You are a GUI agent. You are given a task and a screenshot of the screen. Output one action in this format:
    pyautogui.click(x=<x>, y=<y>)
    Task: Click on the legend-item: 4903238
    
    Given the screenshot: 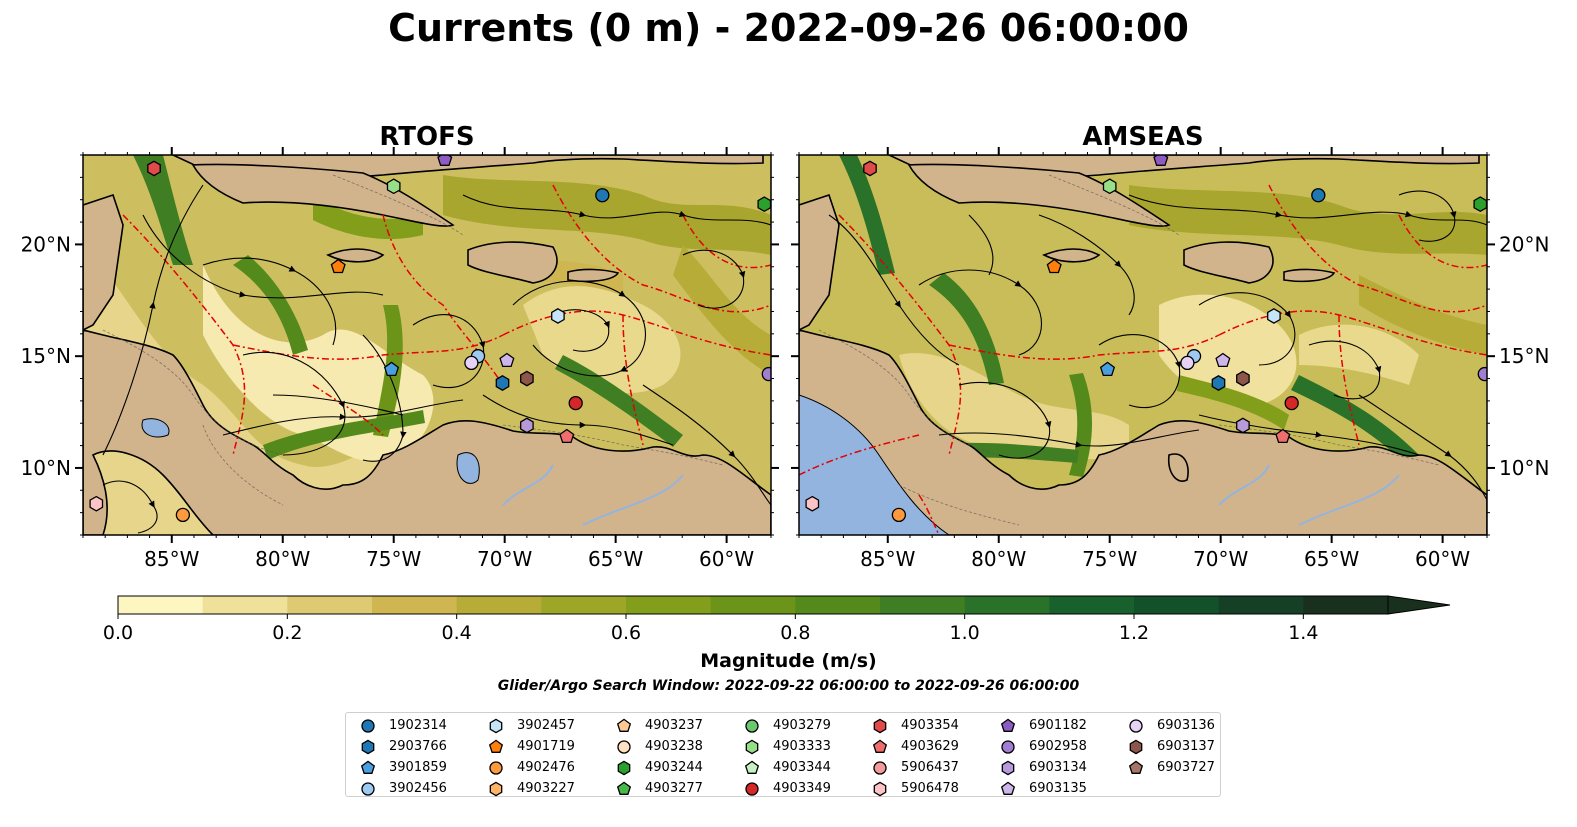 What is the action you would take?
    pyautogui.click(x=659, y=746)
    